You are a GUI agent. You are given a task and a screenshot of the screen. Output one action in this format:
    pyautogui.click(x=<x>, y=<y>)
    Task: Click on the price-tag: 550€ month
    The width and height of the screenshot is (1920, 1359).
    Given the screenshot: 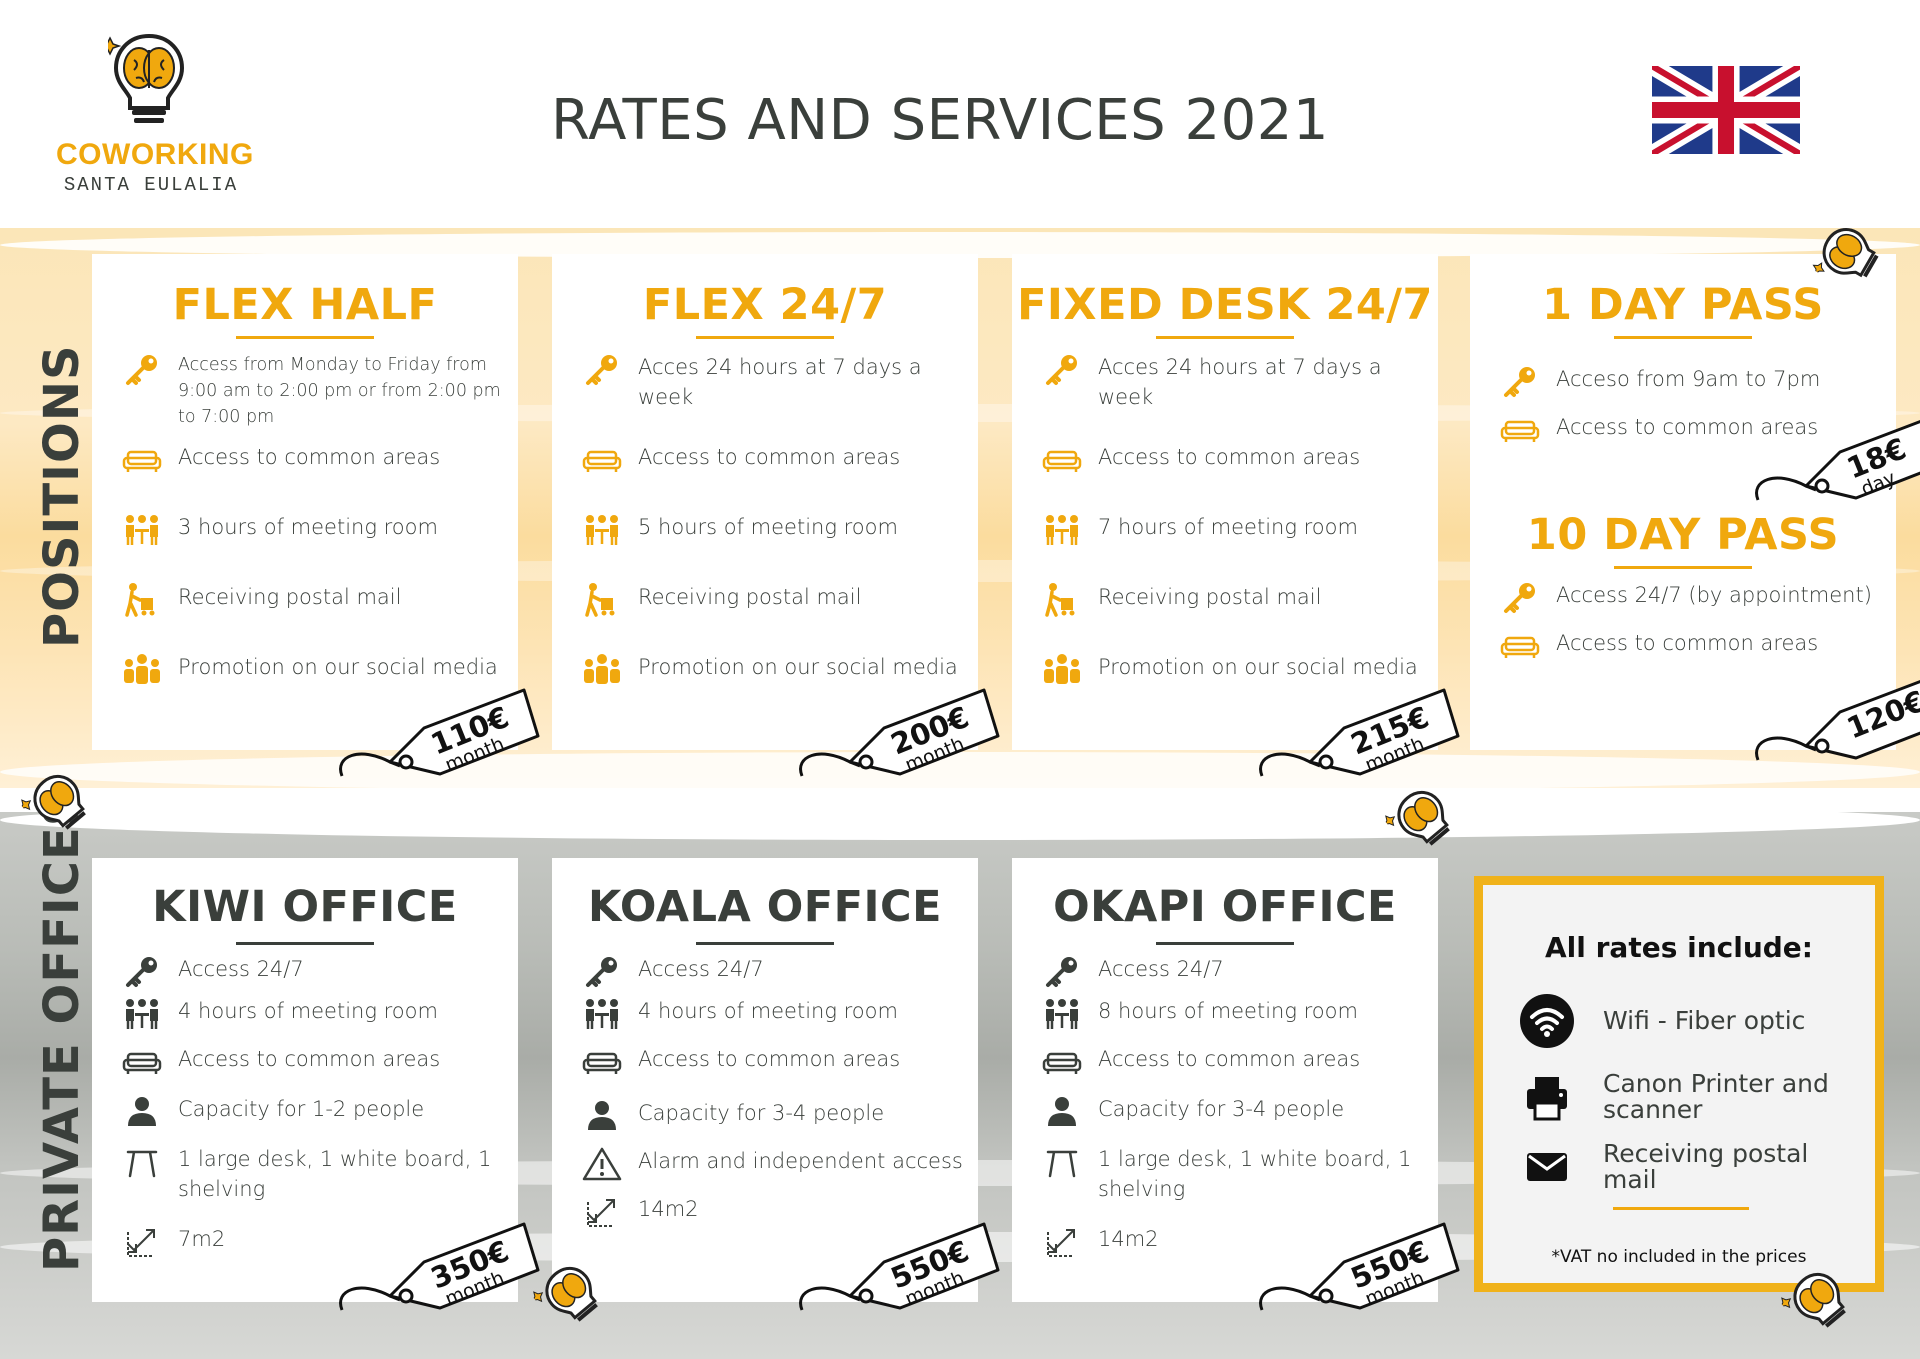 What is the action you would take?
    pyautogui.click(x=899, y=1270)
    